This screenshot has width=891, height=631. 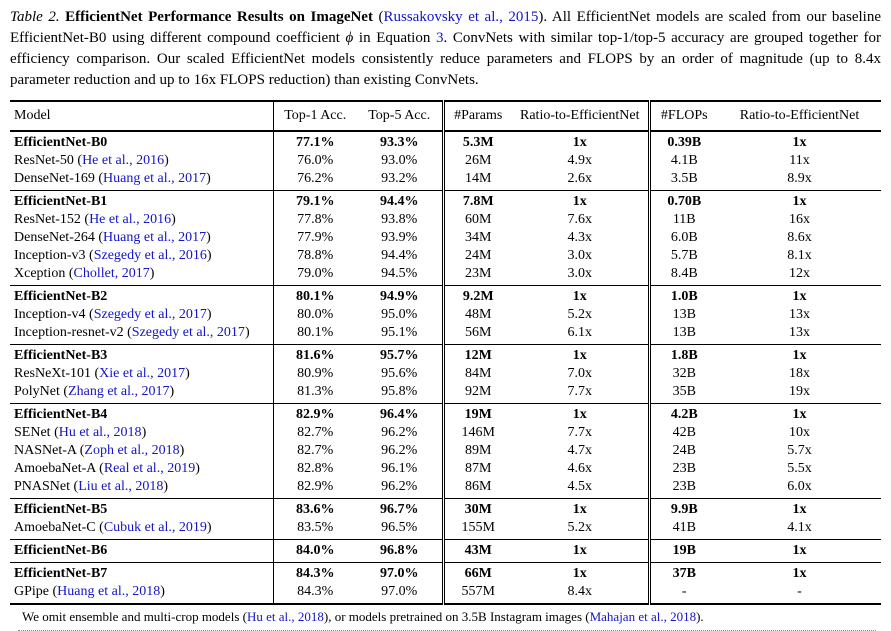 What do you see at coordinates (45, 450) in the screenshot?
I see `model-name: NASNet-A` at bounding box center [45, 450].